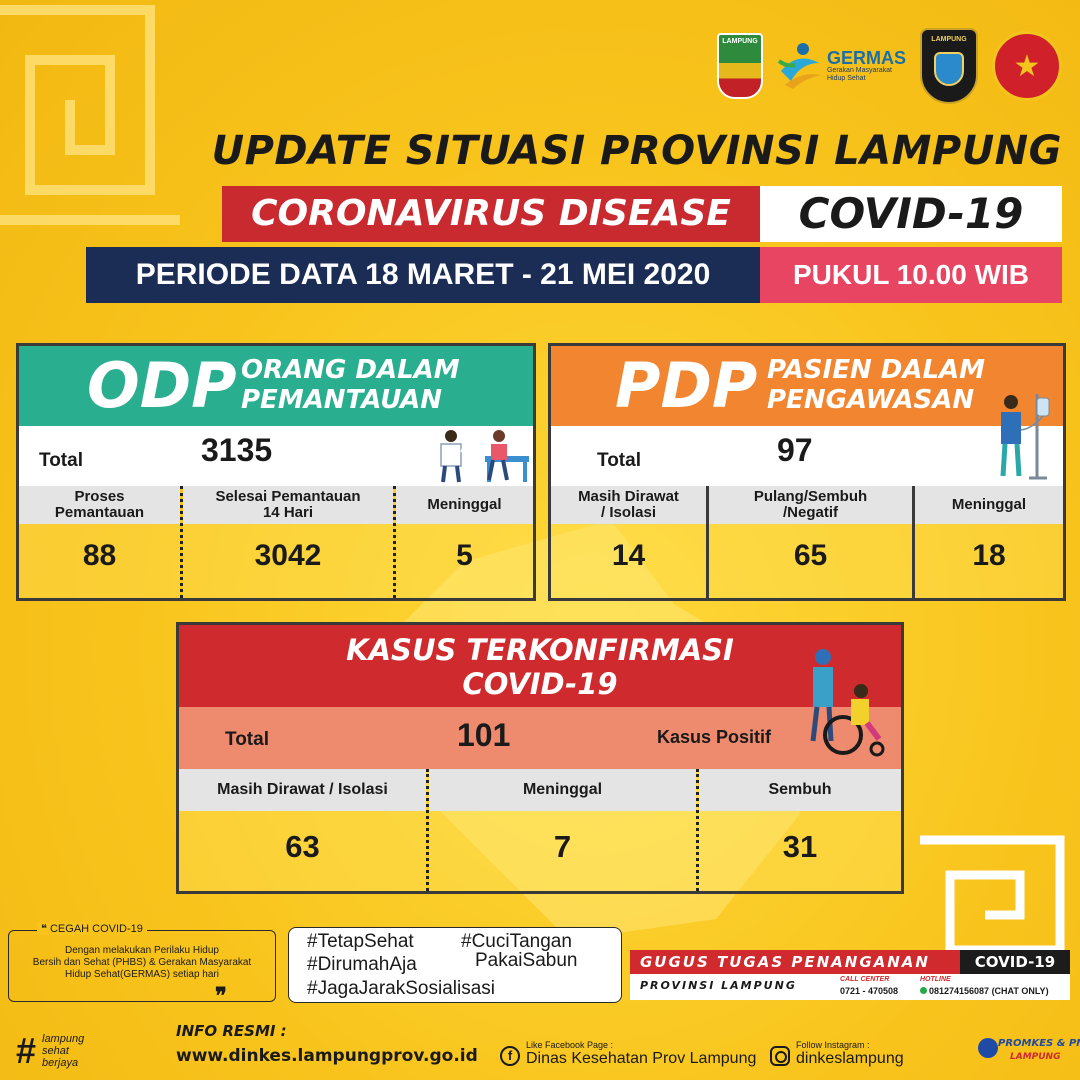  What do you see at coordinates (859, 71) in the screenshot?
I see `germas-sub-line1: Gerakan Masyarakat` at bounding box center [859, 71].